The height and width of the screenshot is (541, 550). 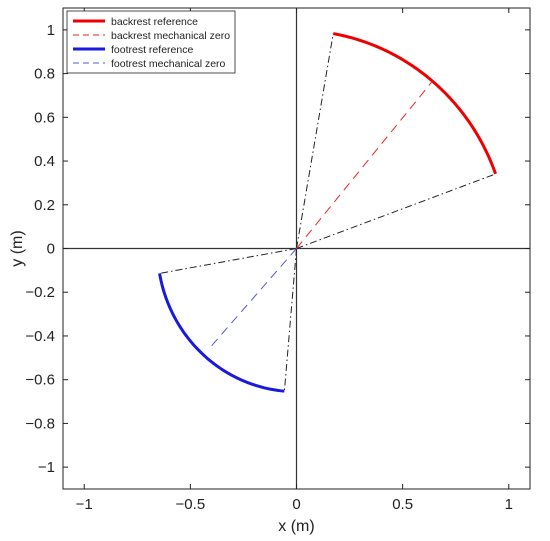 I want to click on x-tick-label: −0.5, so click(x=191, y=504).